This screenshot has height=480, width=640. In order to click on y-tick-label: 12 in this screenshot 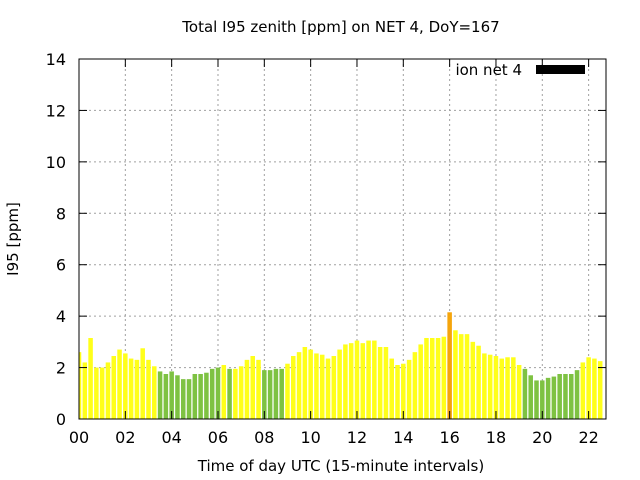, I will do `click(56, 110)`.